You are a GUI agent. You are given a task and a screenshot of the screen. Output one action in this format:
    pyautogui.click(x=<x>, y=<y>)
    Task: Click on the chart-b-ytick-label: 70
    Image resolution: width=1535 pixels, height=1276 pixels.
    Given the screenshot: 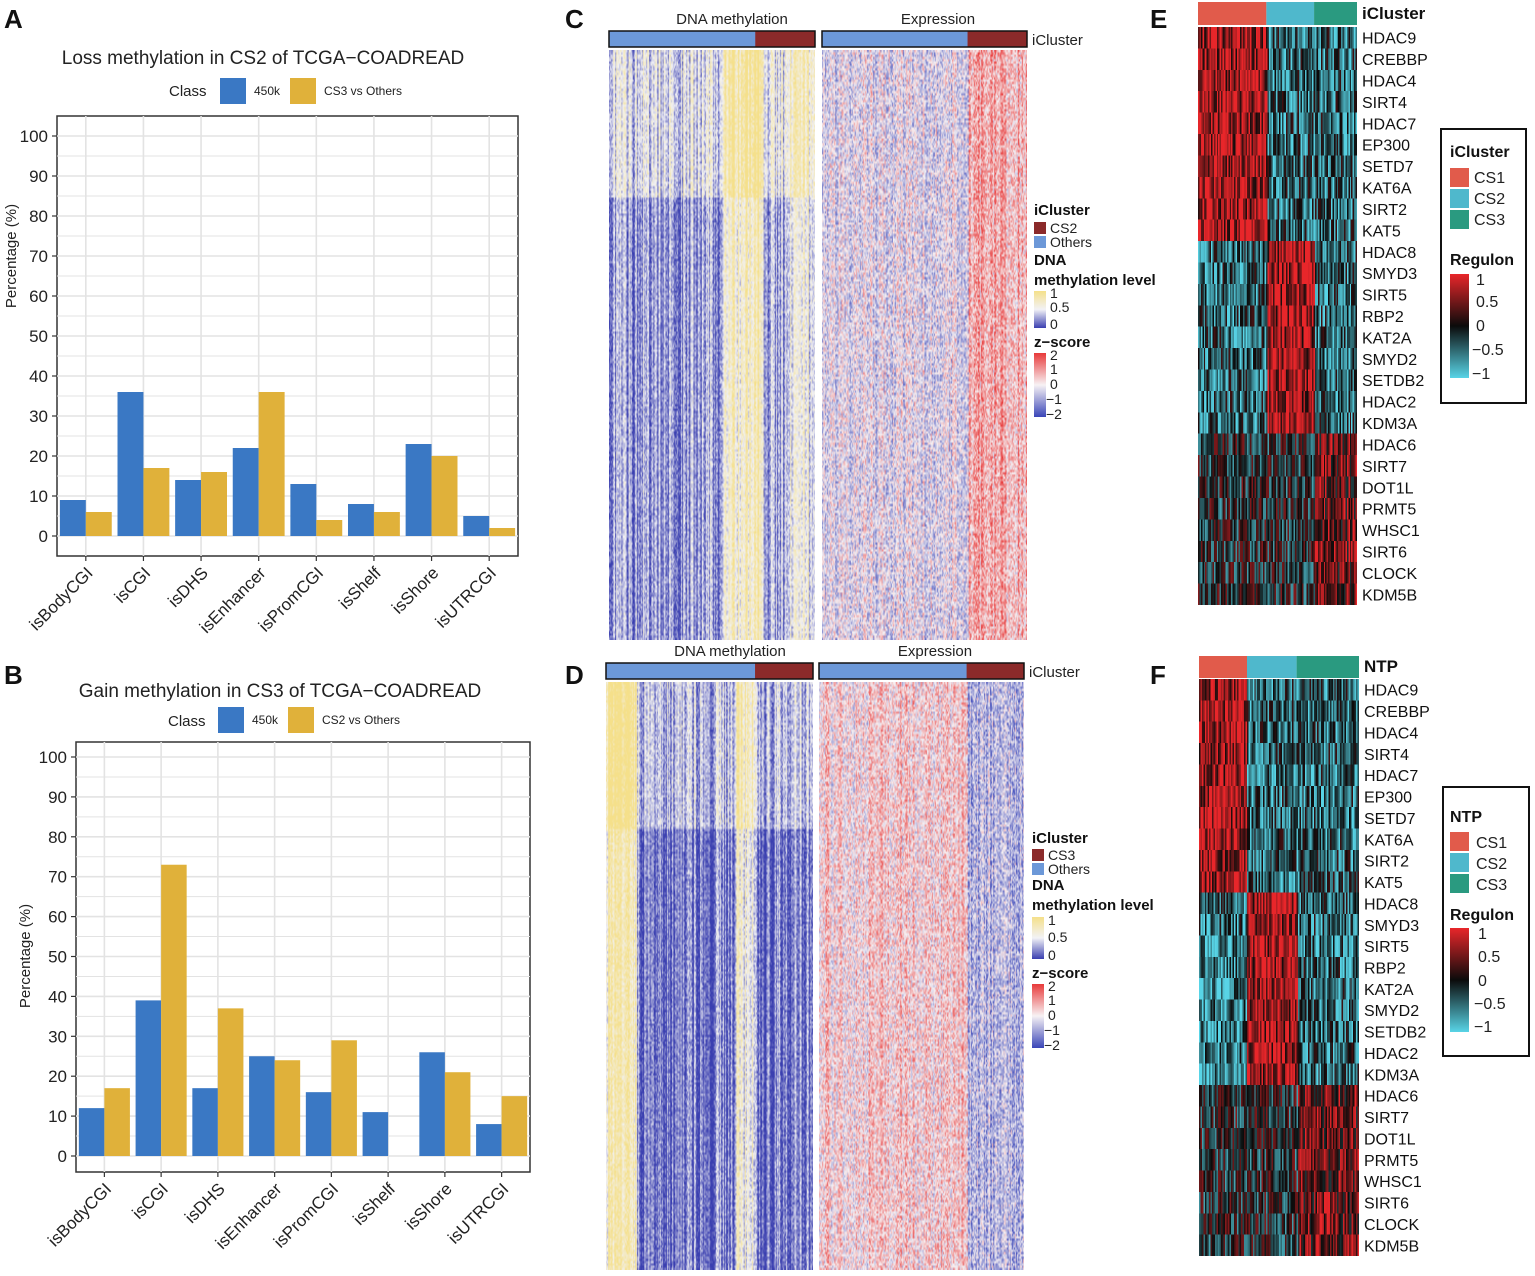 What is the action you would take?
    pyautogui.click(x=57, y=877)
    